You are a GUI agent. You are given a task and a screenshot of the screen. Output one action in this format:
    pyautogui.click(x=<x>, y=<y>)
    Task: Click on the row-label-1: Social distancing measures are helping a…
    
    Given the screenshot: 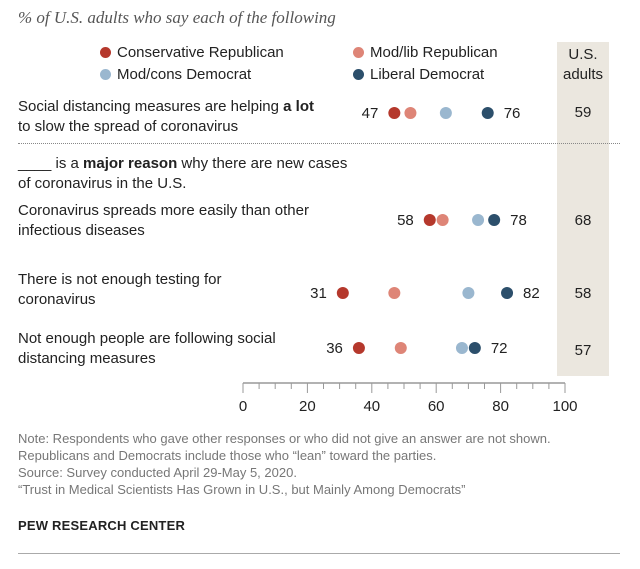 What is the action you would take?
    pyautogui.click(x=166, y=116)
    